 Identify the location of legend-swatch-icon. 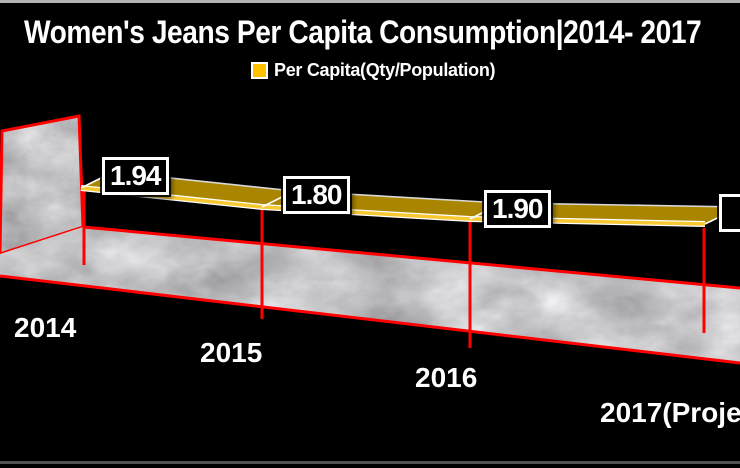
(259, 70).